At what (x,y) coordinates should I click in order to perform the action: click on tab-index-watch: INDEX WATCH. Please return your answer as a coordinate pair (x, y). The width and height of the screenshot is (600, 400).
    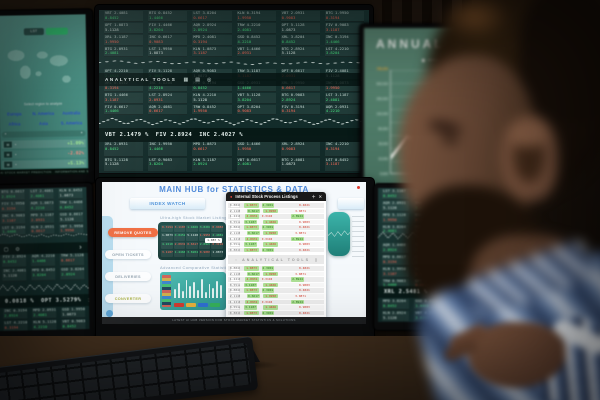
    Looking at the image, I should click on (167, 203).